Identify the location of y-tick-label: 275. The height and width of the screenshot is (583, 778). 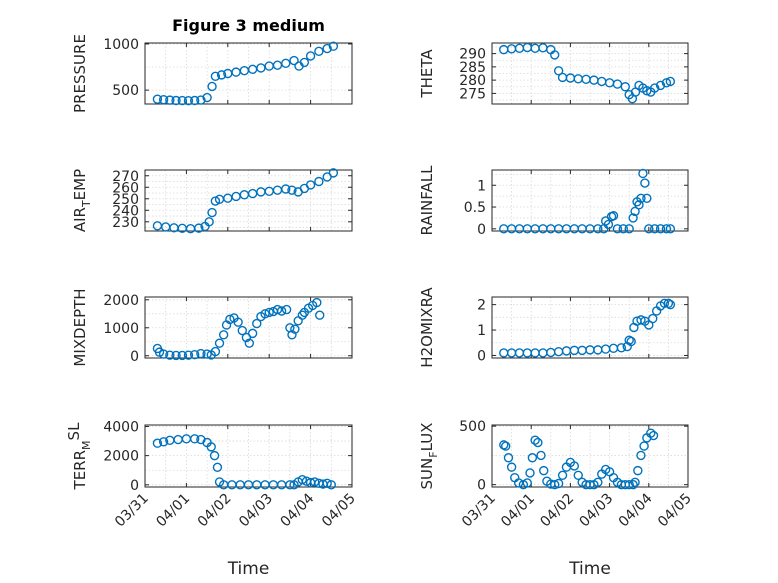
(472, 94).